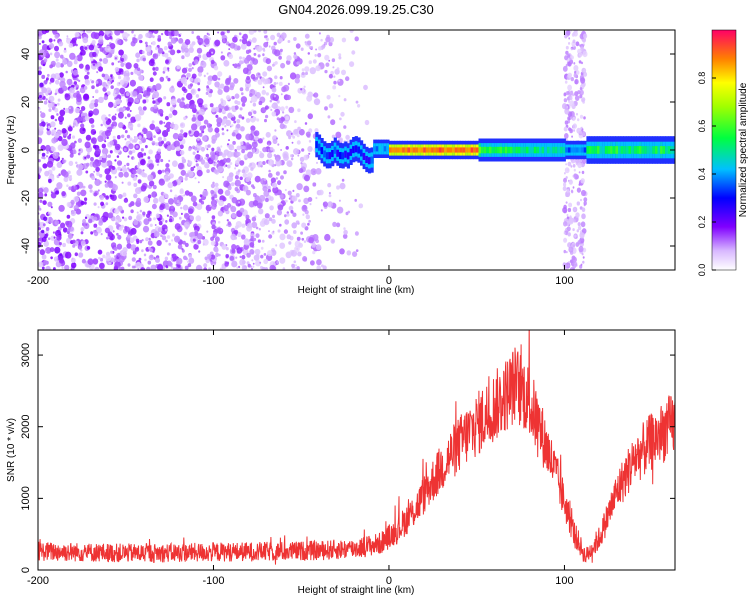  What do you see at coordinates (743, 149) in the screenshot?
I see `colorbar-label: Normalized spectral amplitude` at bounding box center [743, 149].